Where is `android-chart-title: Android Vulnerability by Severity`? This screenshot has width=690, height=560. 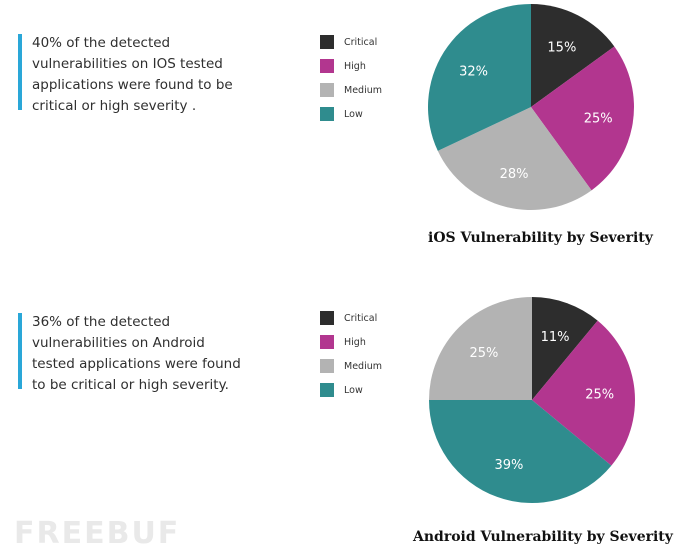
android-chart-title: Android Vulnerability by Severity is located at coordinates (543, 537).